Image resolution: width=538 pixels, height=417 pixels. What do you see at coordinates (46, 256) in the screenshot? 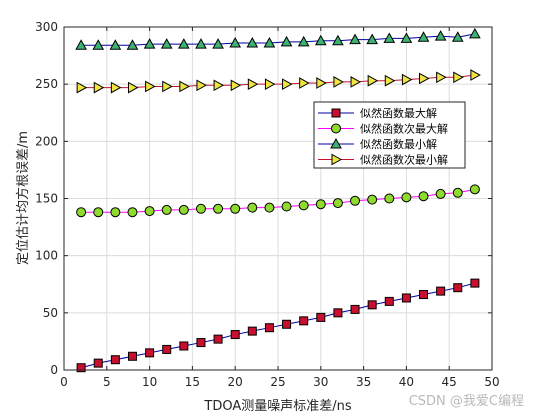
I see `y-tick-label: 100` at bounding box center [46, 256].